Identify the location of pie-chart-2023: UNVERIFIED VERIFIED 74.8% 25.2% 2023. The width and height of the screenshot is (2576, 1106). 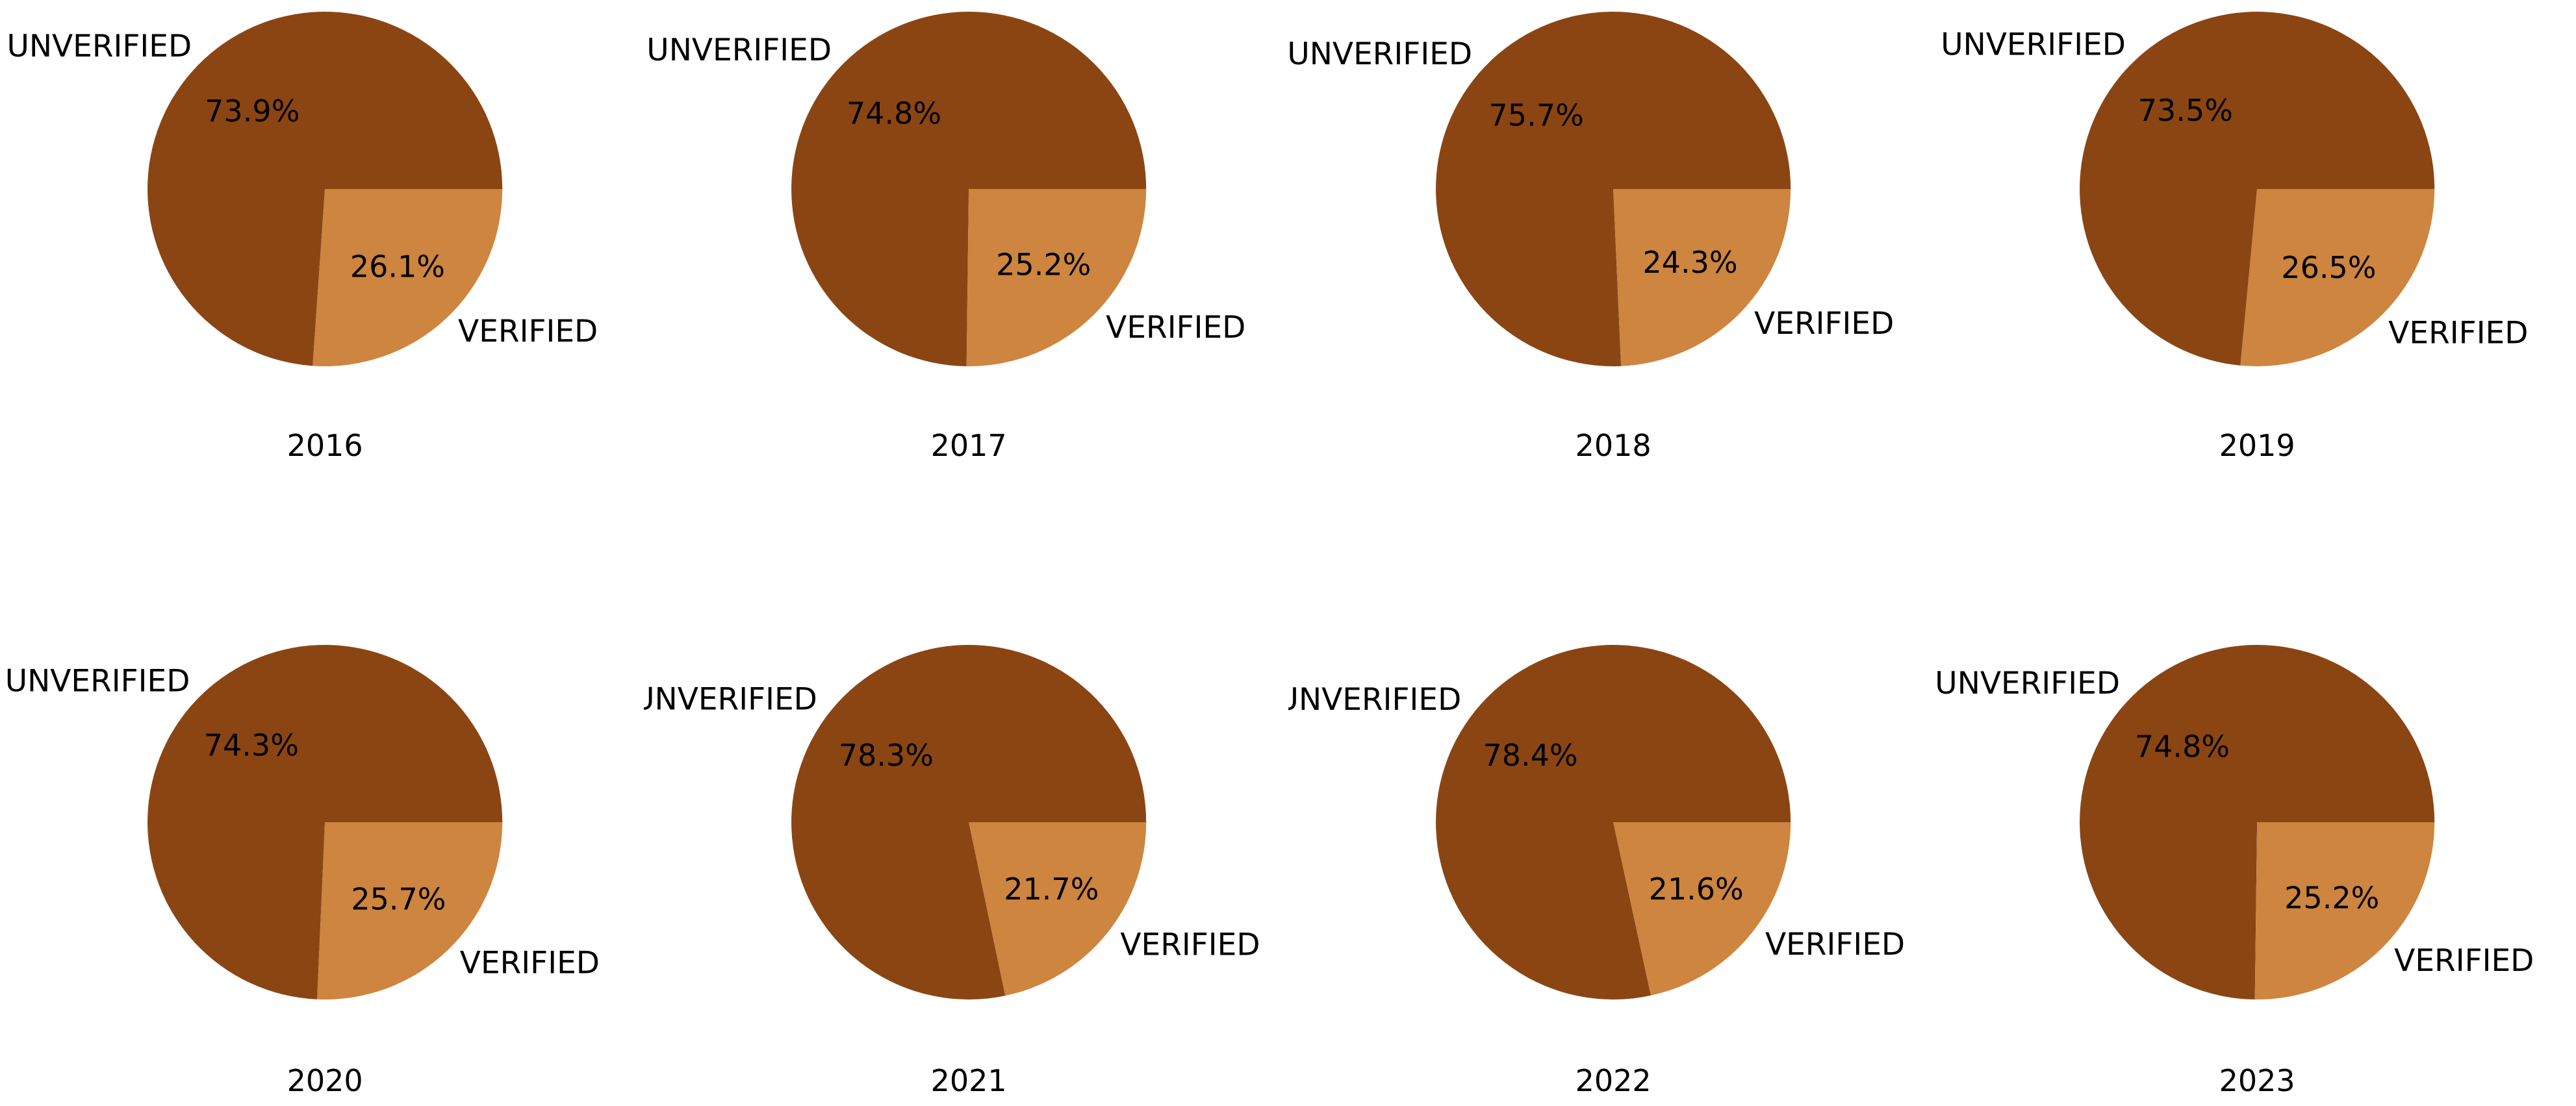
(2234, 871).